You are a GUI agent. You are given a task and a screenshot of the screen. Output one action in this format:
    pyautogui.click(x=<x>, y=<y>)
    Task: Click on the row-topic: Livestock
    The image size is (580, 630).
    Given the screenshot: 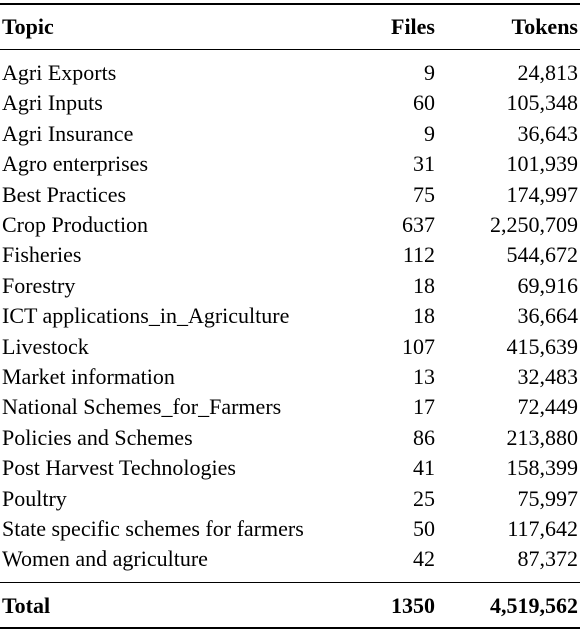 What is the action you would take?
    pyautogui.click(x=45, y=346)
    